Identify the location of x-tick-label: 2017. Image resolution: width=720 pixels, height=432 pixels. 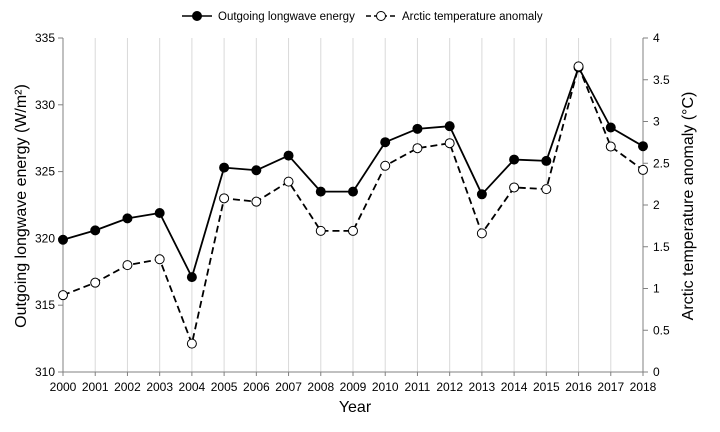
(610, 387).